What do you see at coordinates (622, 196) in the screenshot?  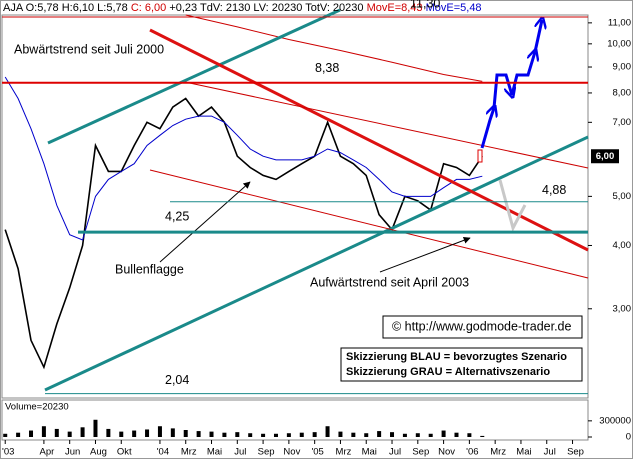 I see `y-tick-label: 5,00` at bounding box center [622, 196].